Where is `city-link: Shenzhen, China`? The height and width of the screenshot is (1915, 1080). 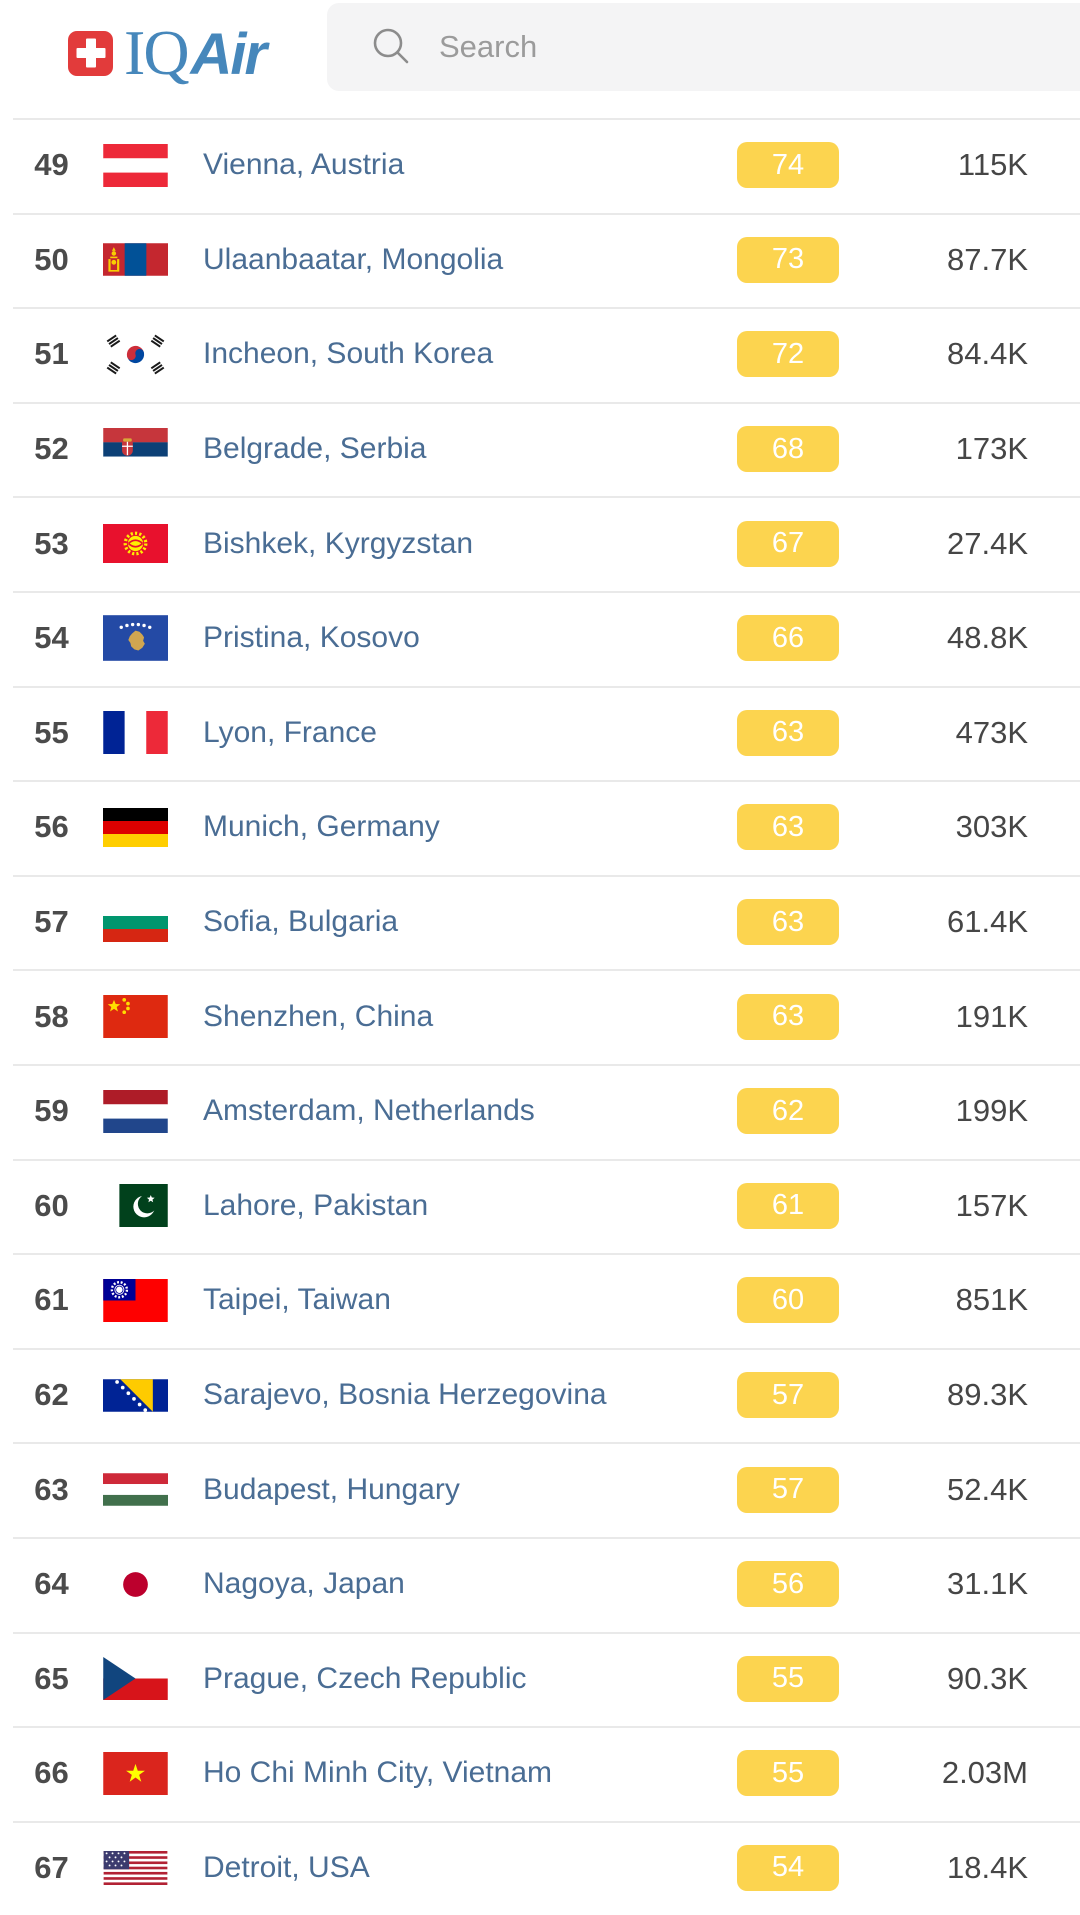 city-link: Shenzhen, China is located at coordinates (318, 1016).